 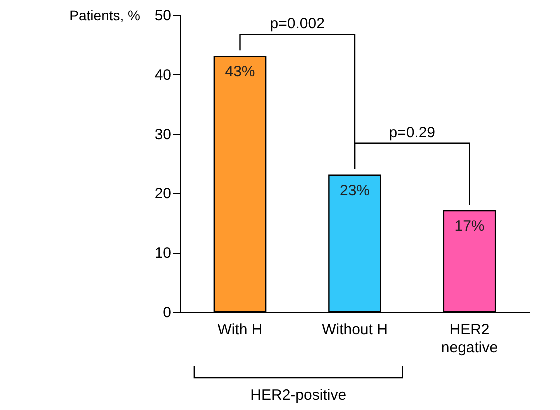 I want to click on data-label: 17%, so click(x=469, y=227).